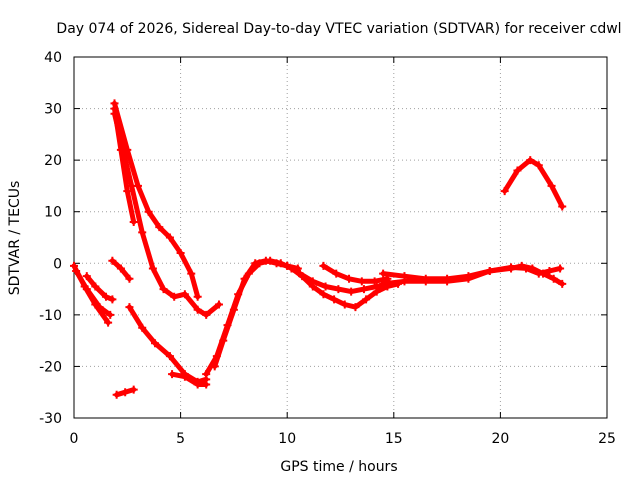 The image size is (640, 480). I want to click on y-tick-label: 10, so click(53, 213).